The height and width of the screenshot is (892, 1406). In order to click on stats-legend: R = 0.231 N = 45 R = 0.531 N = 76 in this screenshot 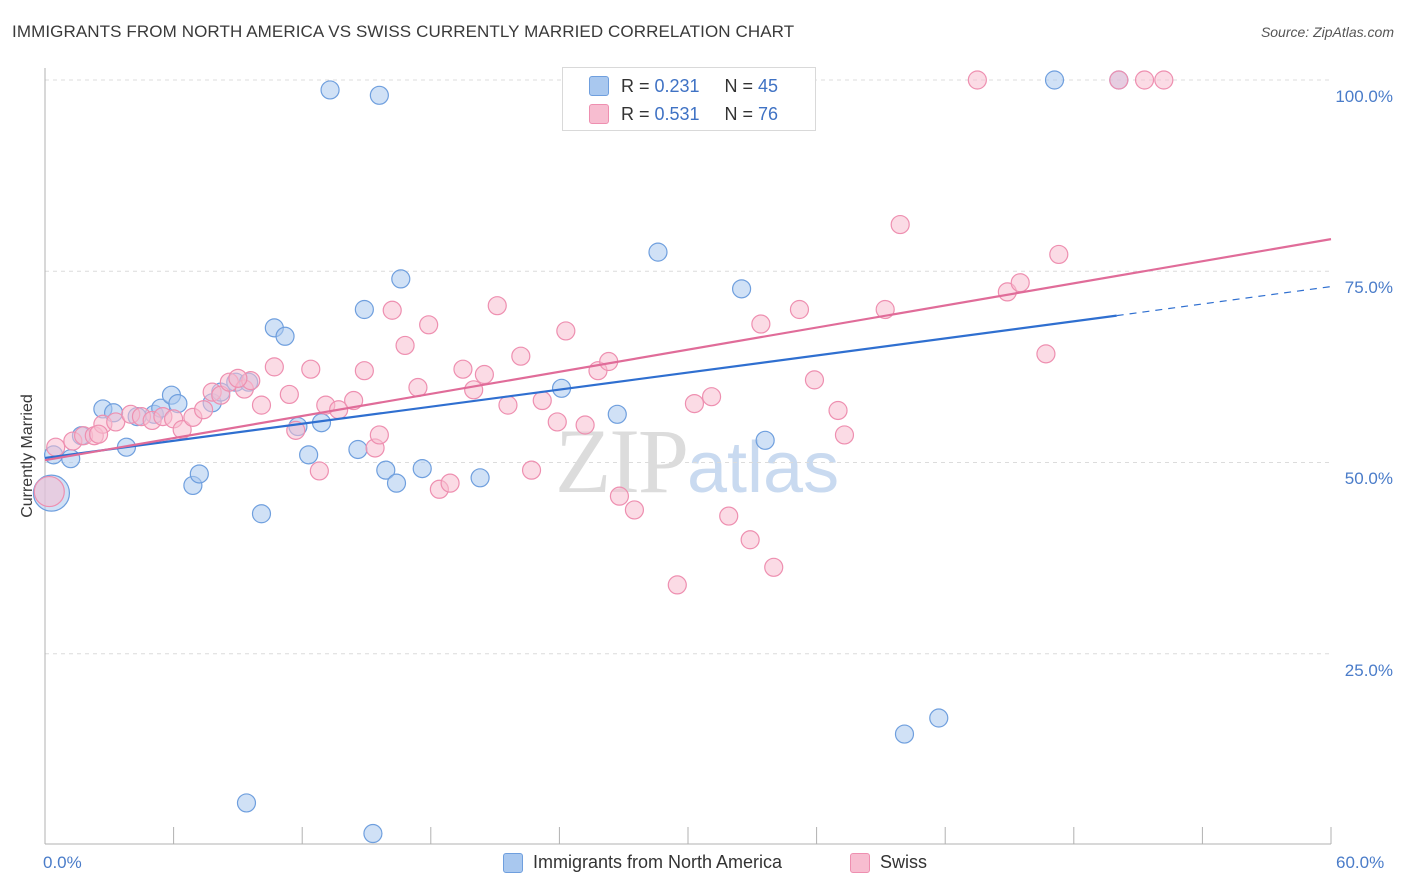, I will do `click(689, 99)`.